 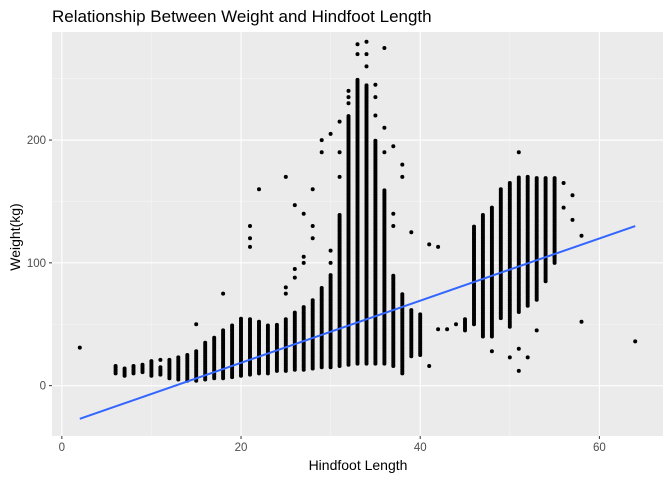 What do you see at coordinates (599, 448) in the screenshot?
I see `x-tick-label: 60` at bounding box center [599, 448].